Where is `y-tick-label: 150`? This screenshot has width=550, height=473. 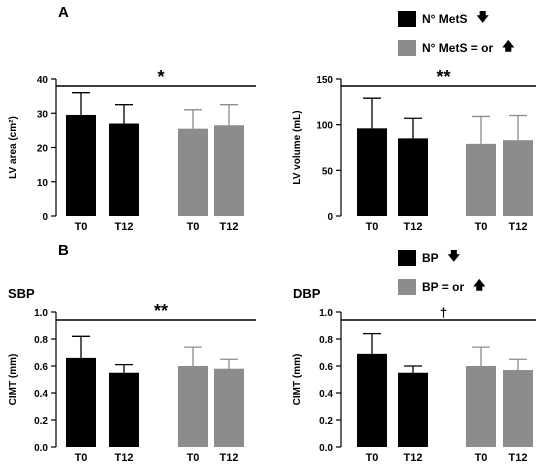
y-tick-label: 150 is located at coordinates (324, 80).